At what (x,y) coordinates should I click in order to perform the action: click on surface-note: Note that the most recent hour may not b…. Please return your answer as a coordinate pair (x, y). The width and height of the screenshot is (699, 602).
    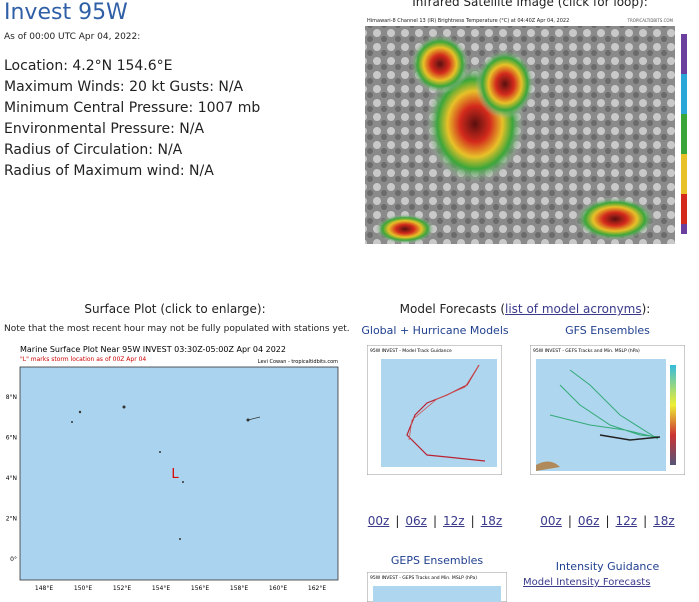
    Looking at the image, I should click on (177, 329).